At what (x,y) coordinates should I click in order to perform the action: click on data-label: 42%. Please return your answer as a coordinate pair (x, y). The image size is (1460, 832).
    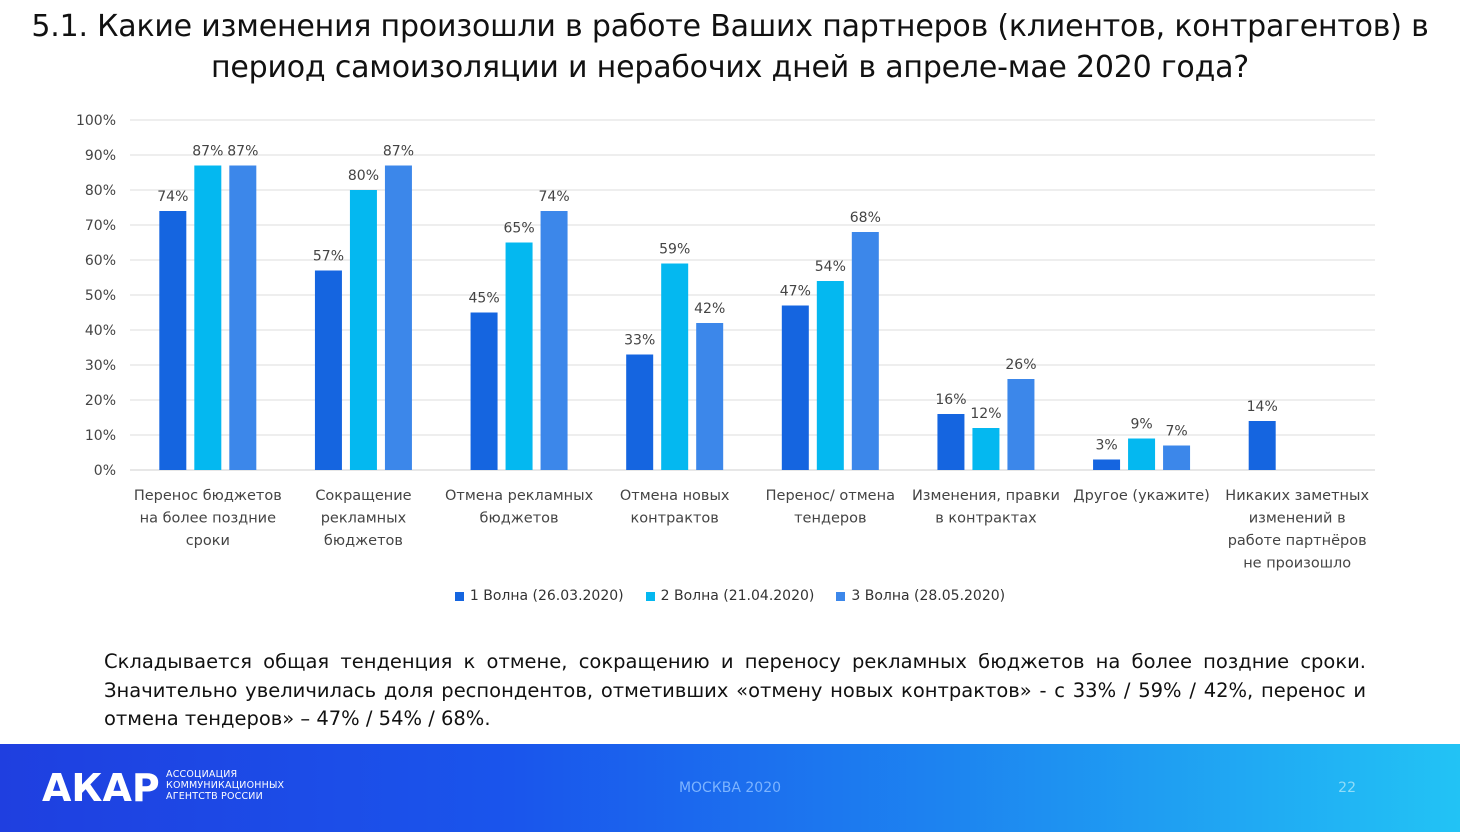
    Looking at the image, I should click on (709, 309).